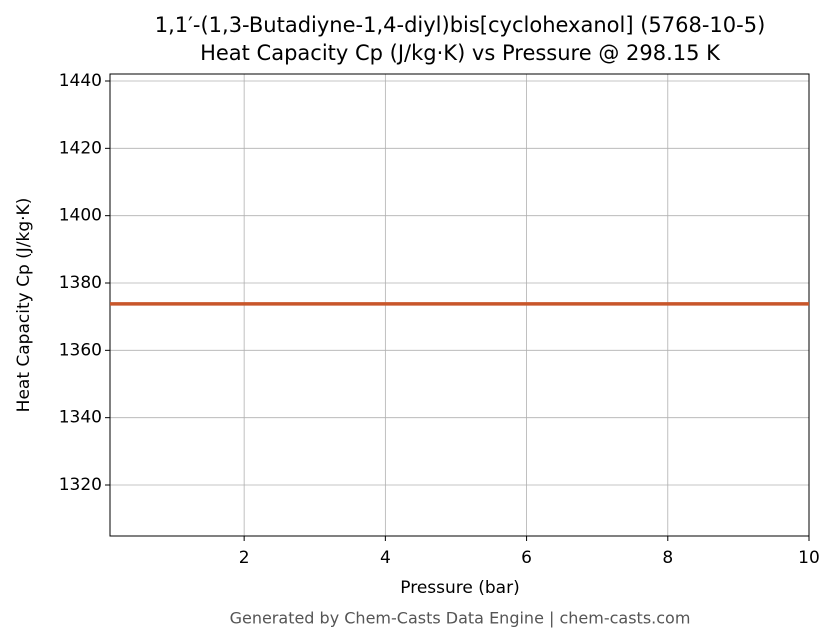 This screenshot has height=644, width=838. What do you see at coordinates (80, 148) in the screenshot?
I see `y-tick-label: 1420` at bounding box center [80, 148].